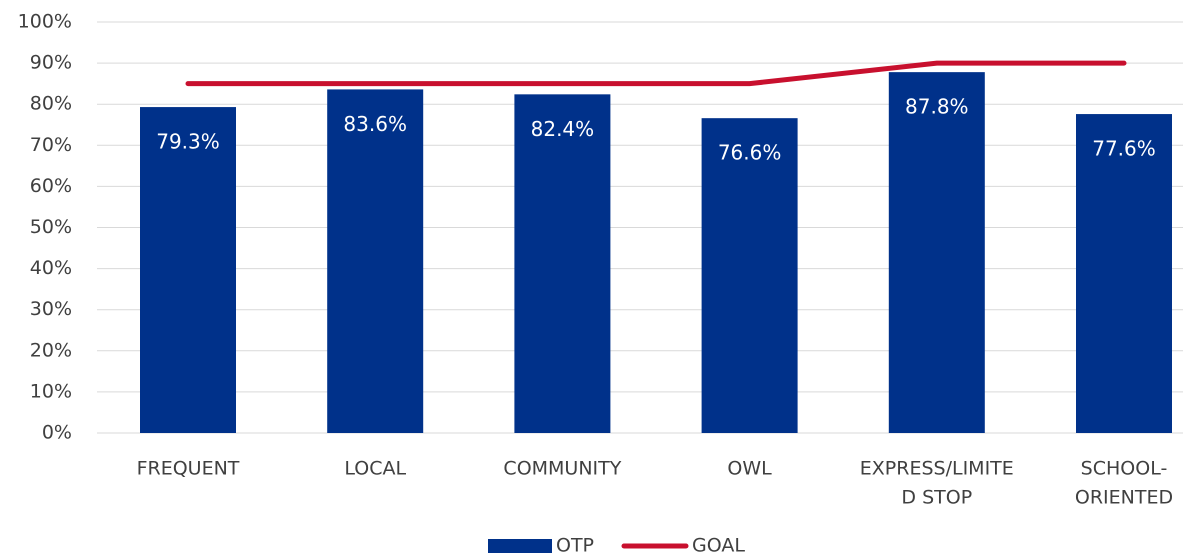  What do you see at coordinates (45, 22) in the screenshot?
I see `y-tick-label: 100%` at bounding box center [45, 22].